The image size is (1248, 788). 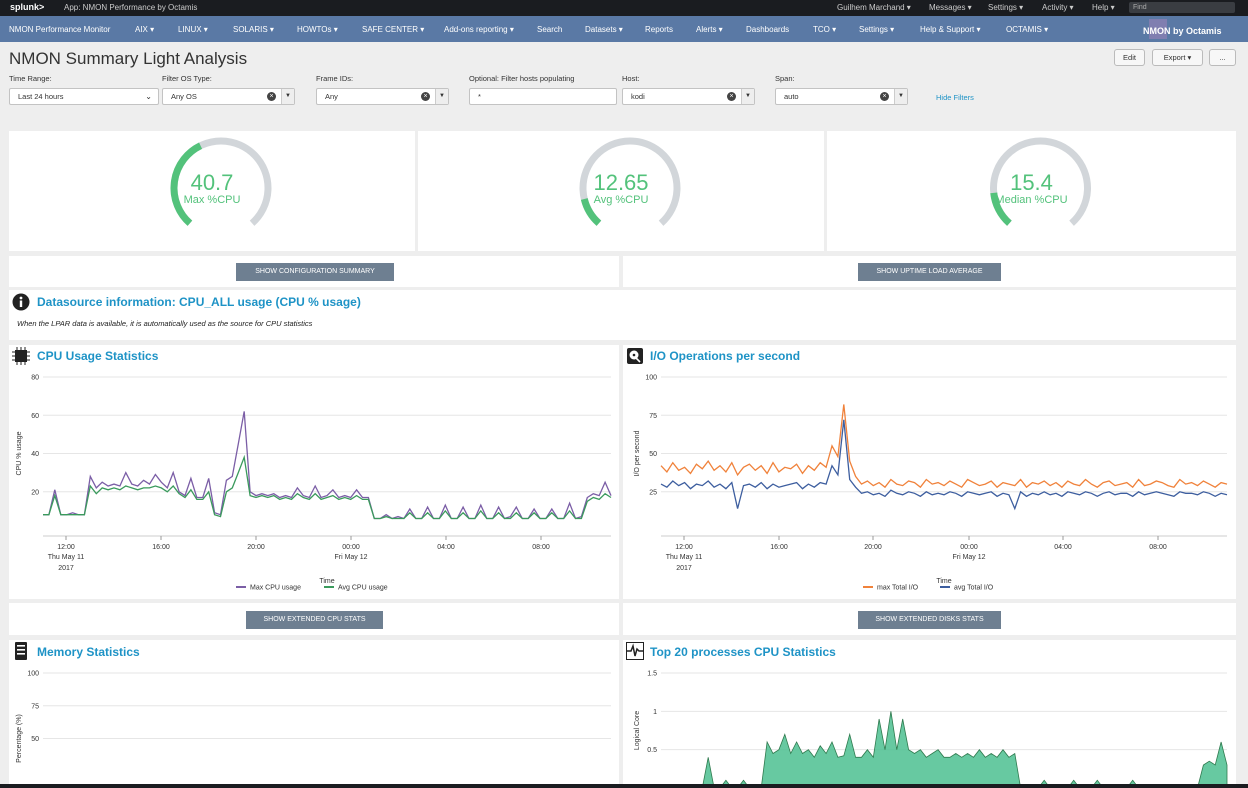 What do you see at coordinates (624, 786) in the screenshot?
I see `bottom-bar` at bounding box center [624, 786].